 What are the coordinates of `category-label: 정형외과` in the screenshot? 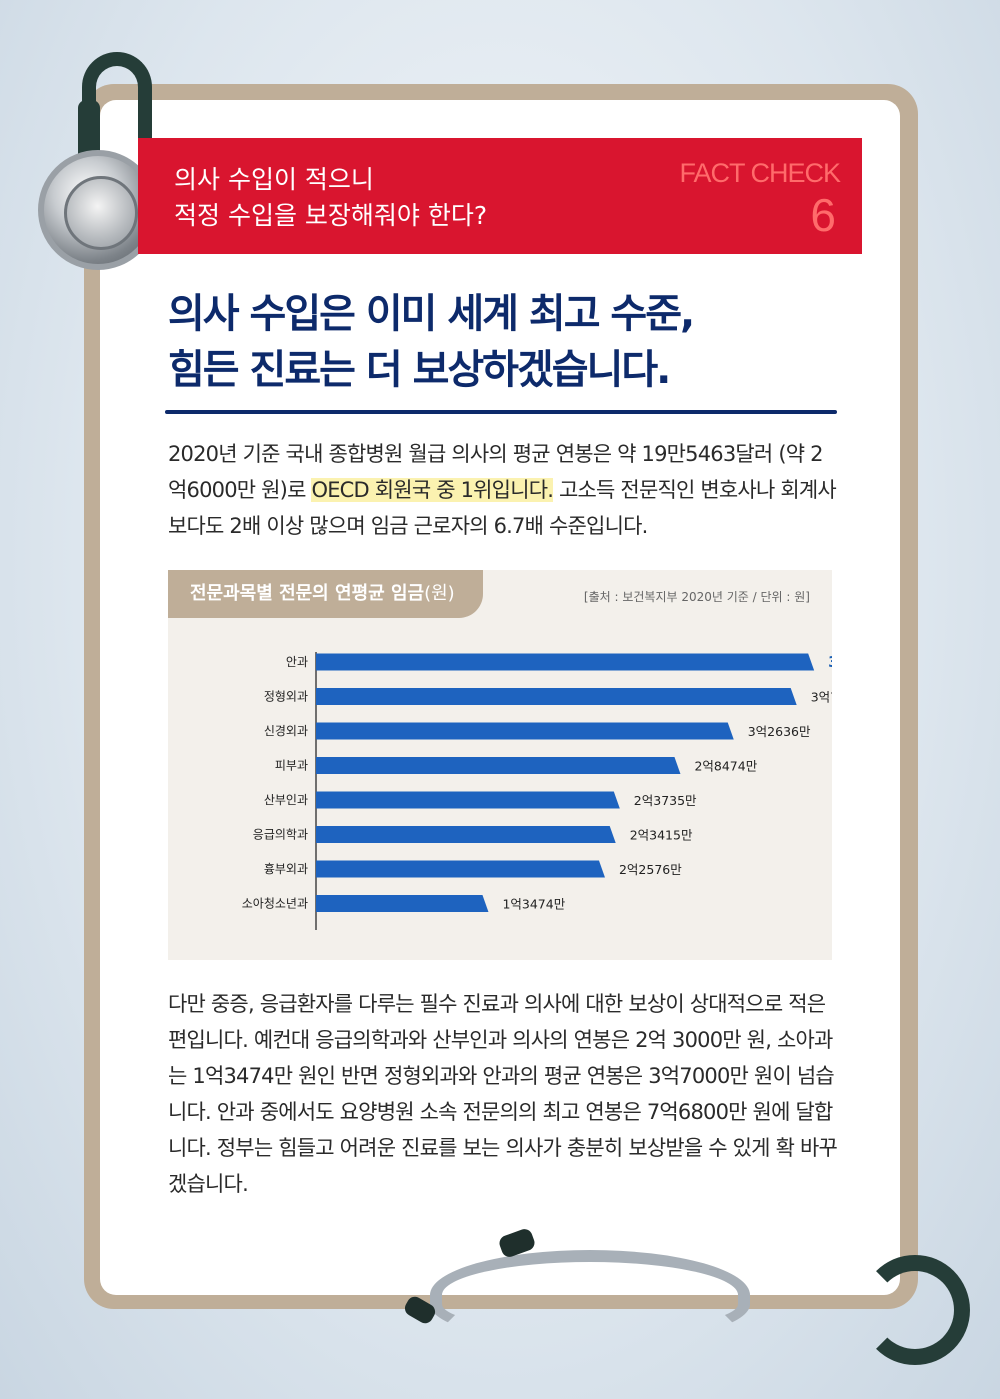 It's located at (286, 697).